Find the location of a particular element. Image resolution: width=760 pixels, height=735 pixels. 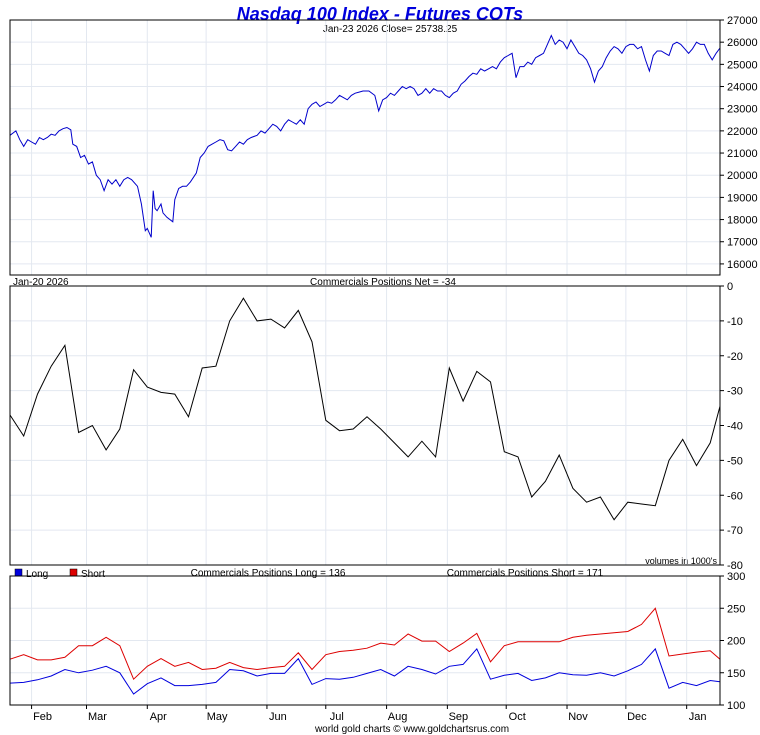

y-tick-label: 25000 is located at coordinates (742, 65).